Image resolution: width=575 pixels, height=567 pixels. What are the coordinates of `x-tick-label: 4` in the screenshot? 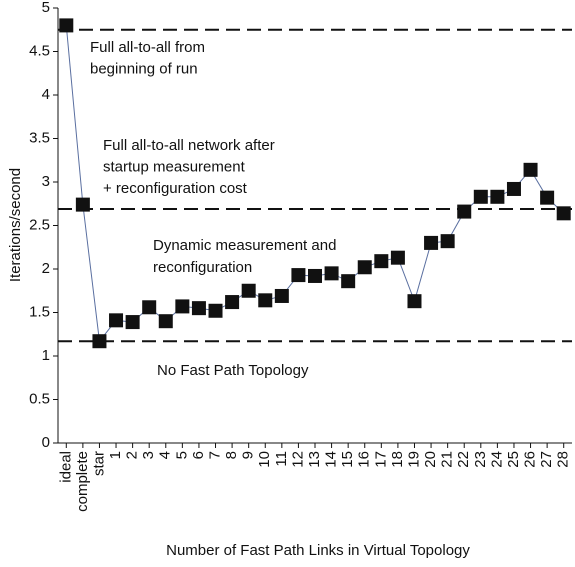 It's located at (165, 455).